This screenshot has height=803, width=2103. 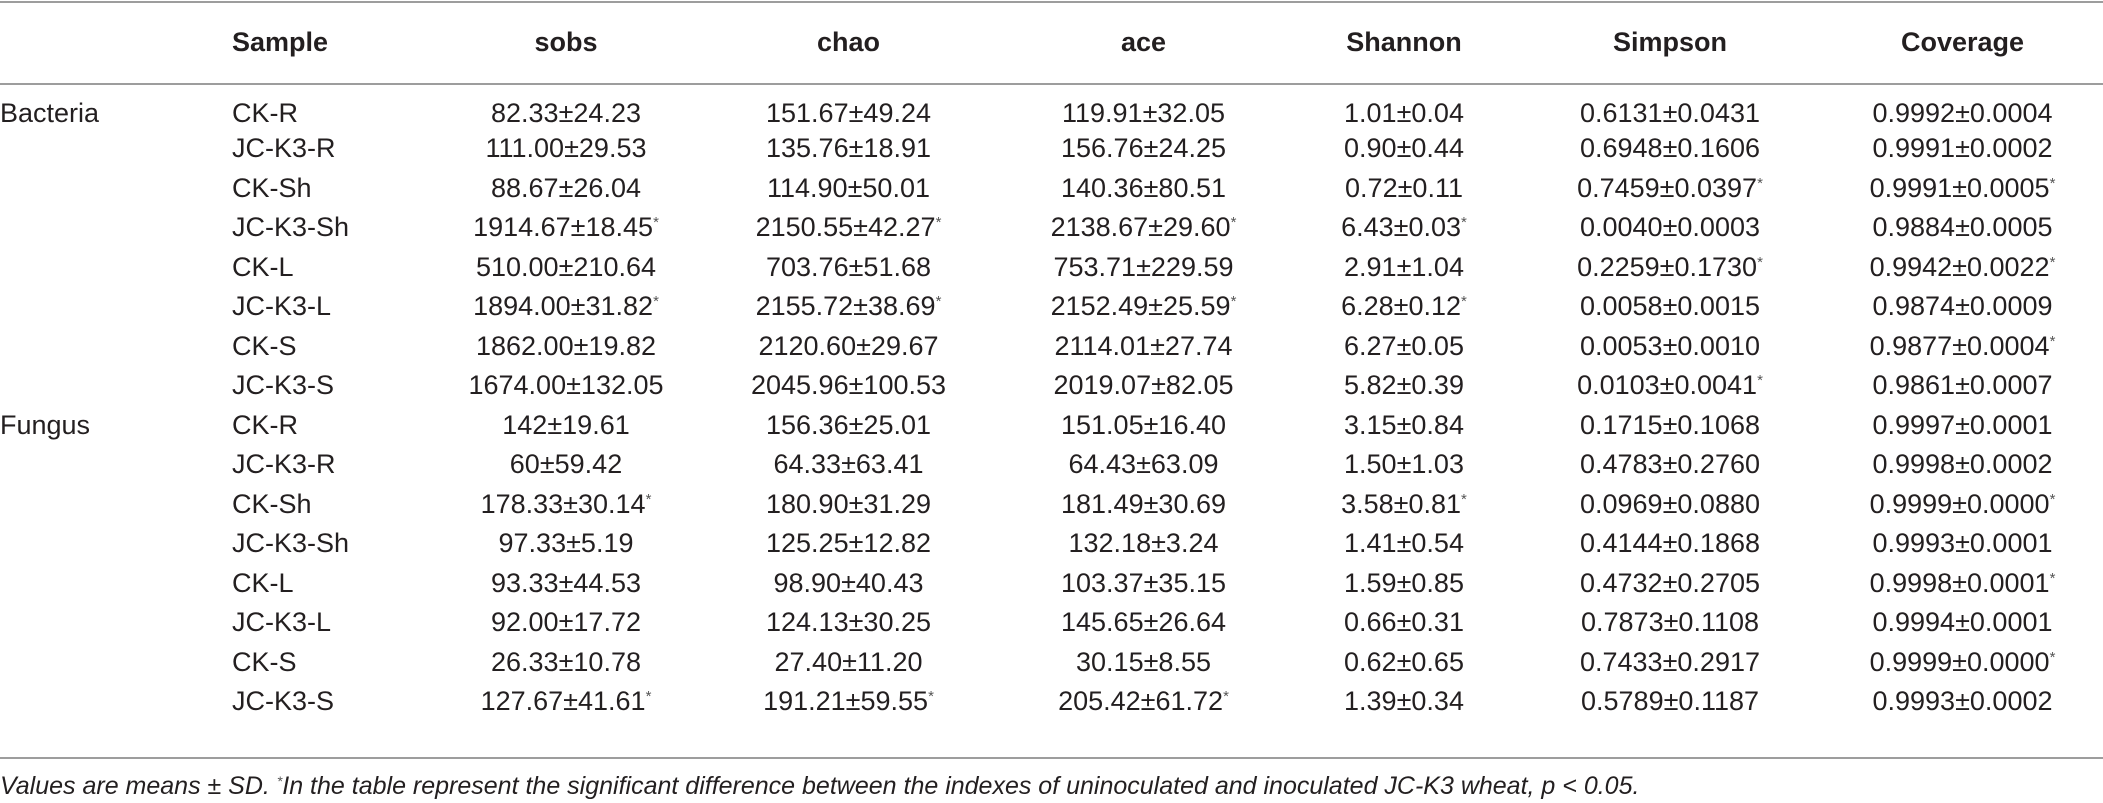 What do you see at coordinates (807, 148) in the screenshot?
I see `mean-value: 135.76` at bounding box center [807, 148].